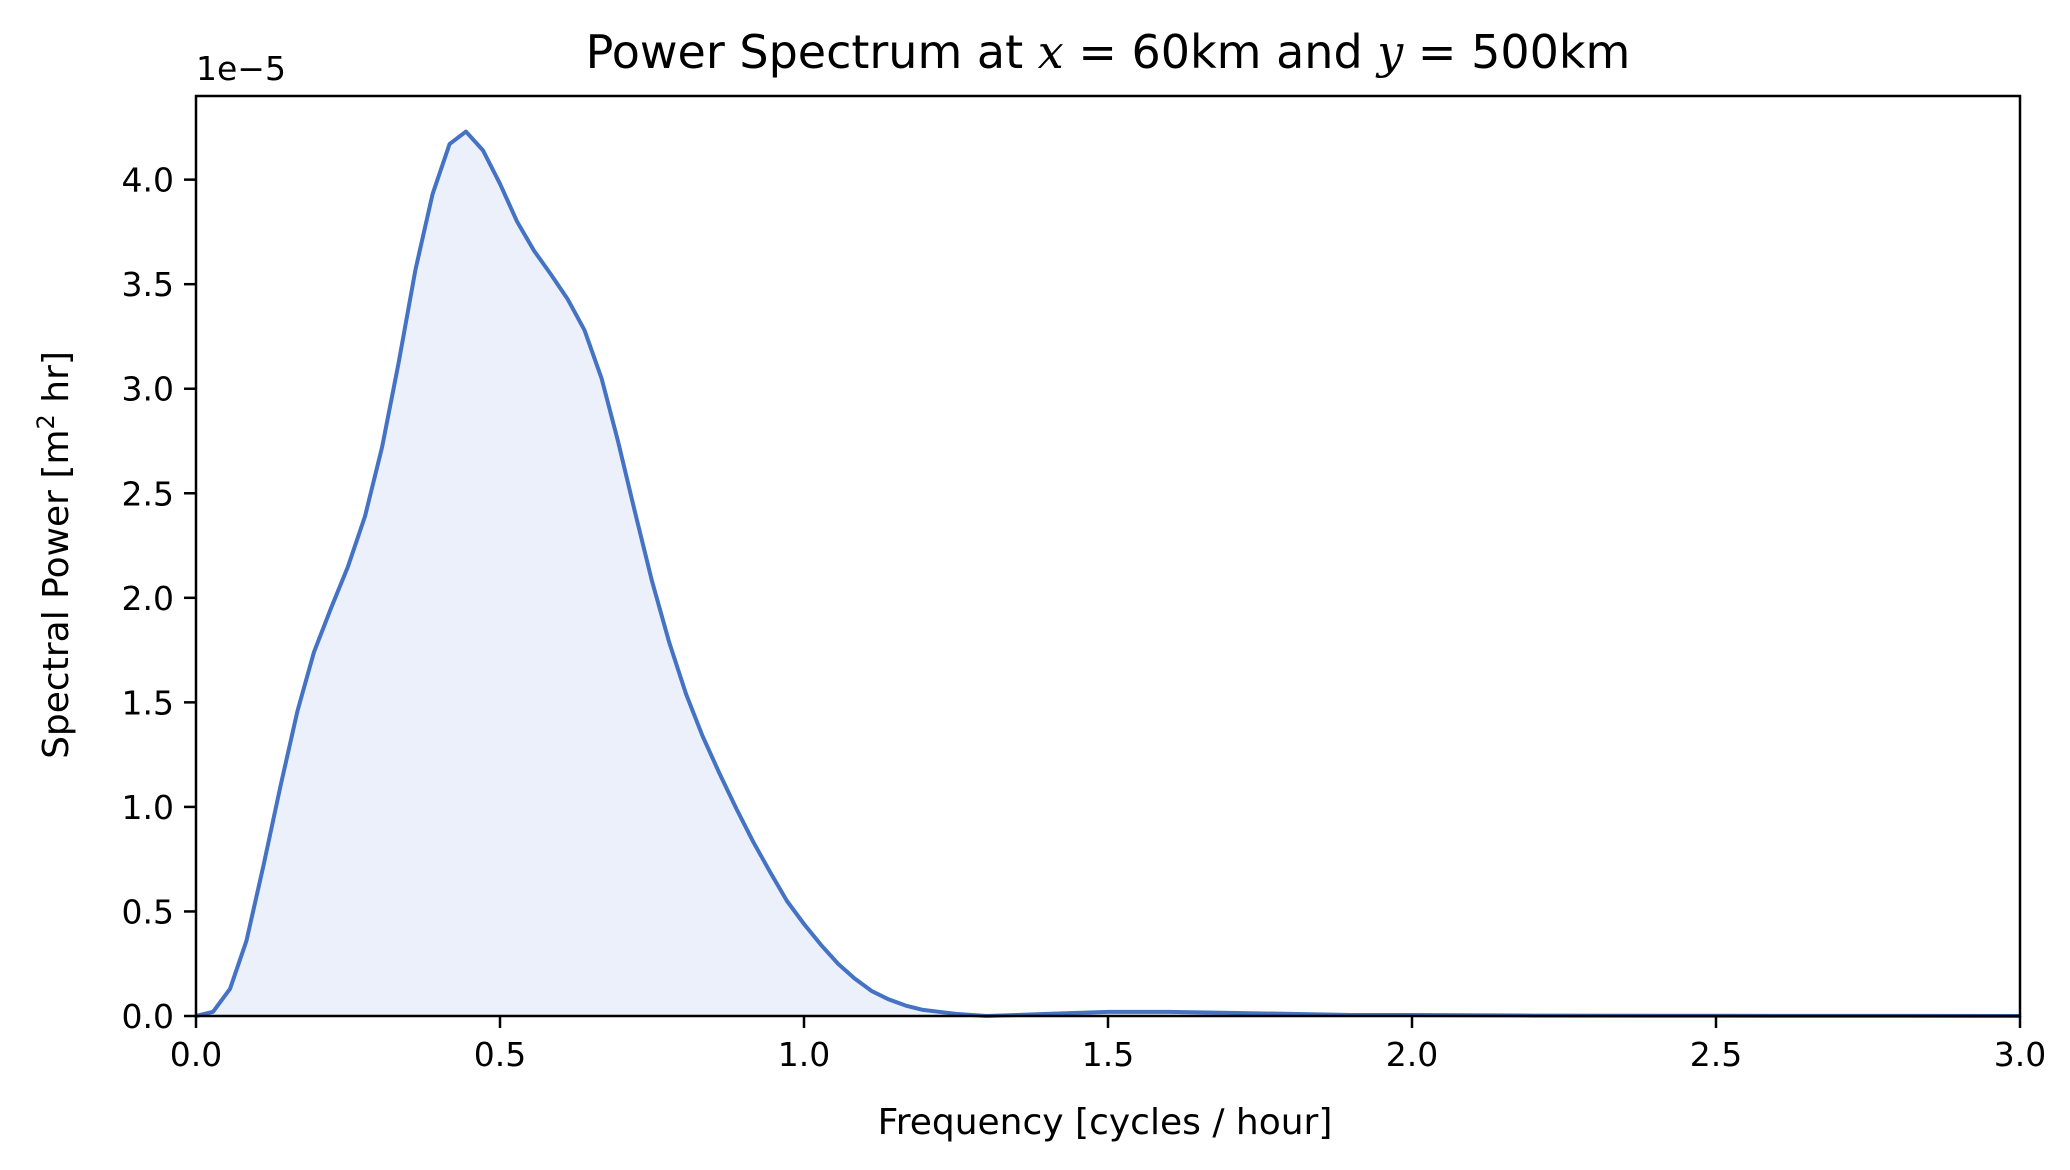 This screenshot has width=2070, height=1170. What do you see at coordinates (148, 493) in the screenshot?
I see `y-tick-label: 2.5` at bounding box center [148, 493].